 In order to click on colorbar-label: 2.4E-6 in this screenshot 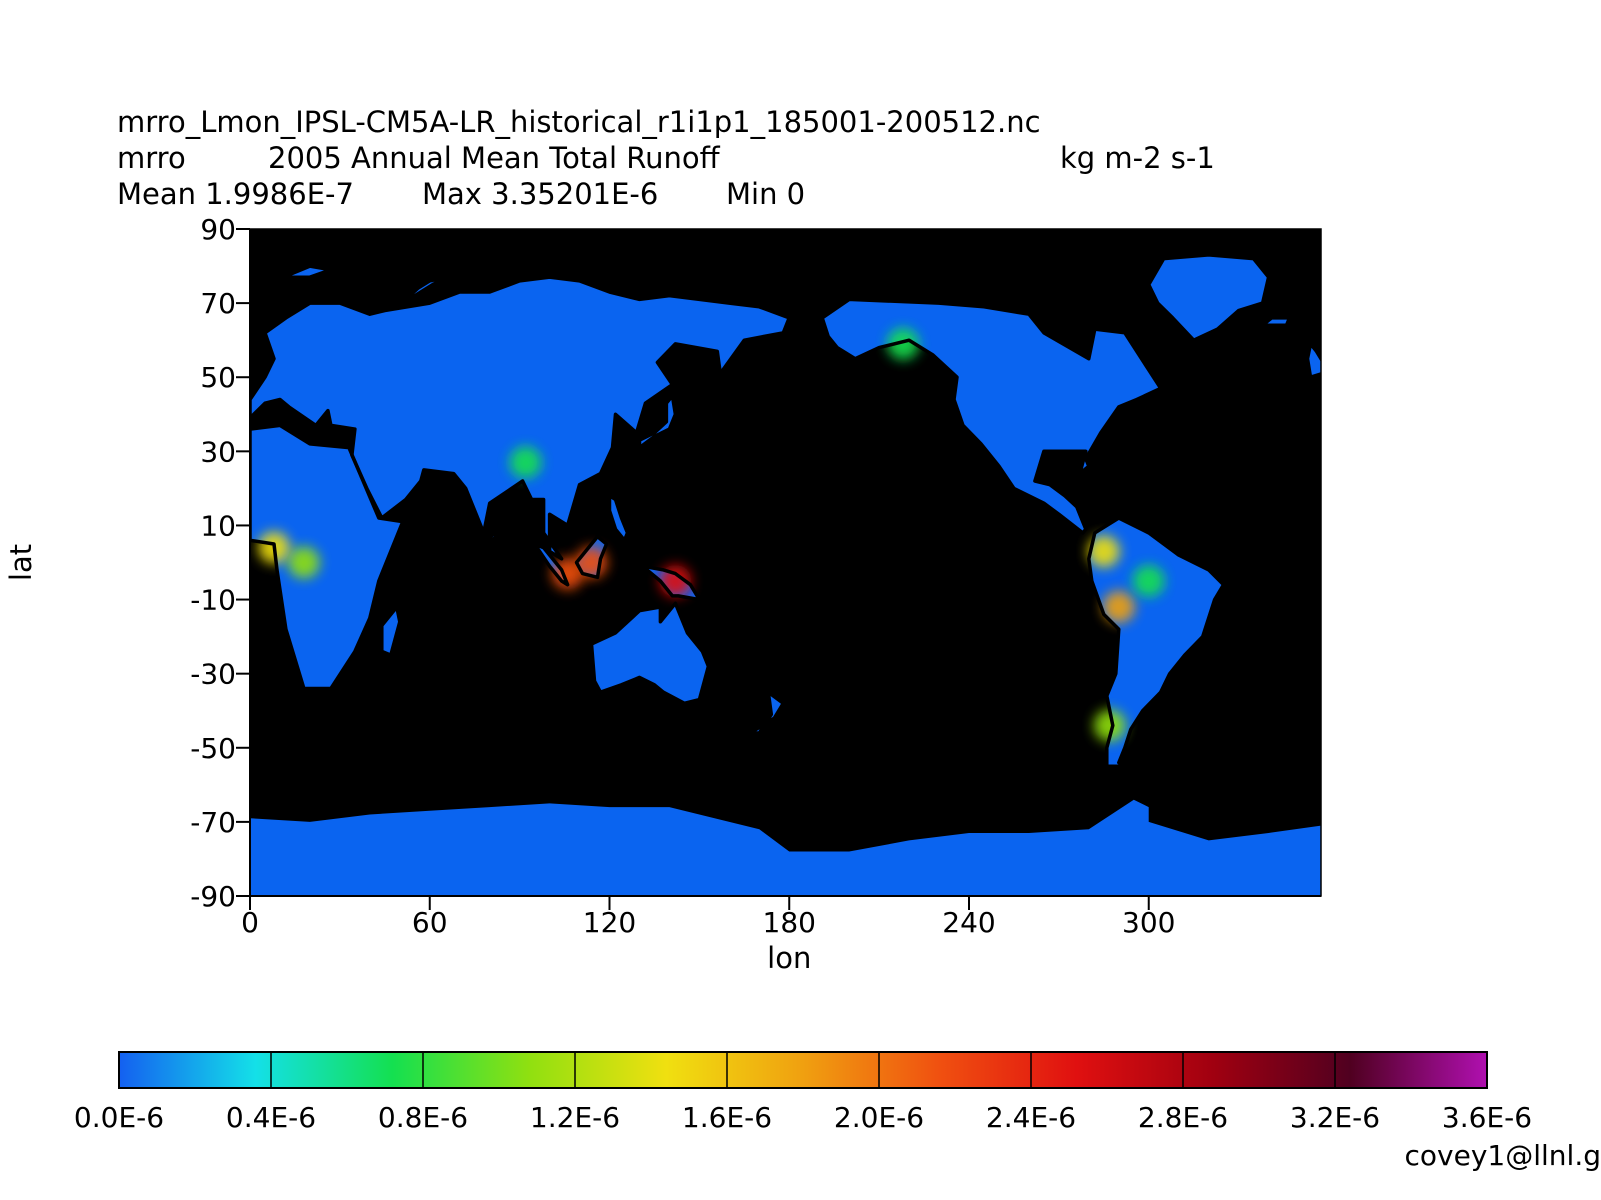, I will do `click(1031, 1117)`.